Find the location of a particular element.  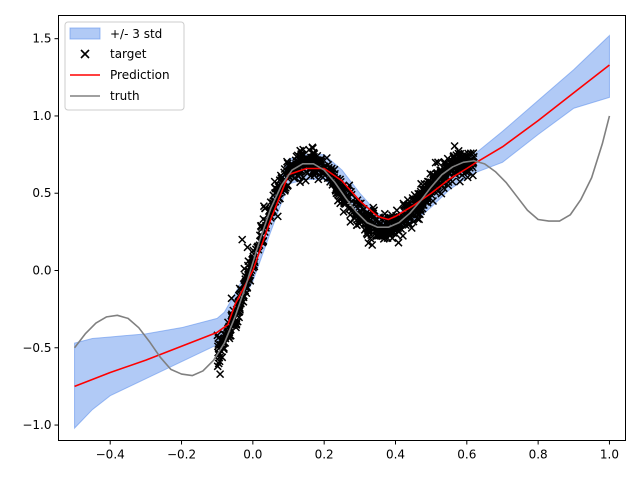

y-tick-label: −0.5 is located at coordinates (36, 348).